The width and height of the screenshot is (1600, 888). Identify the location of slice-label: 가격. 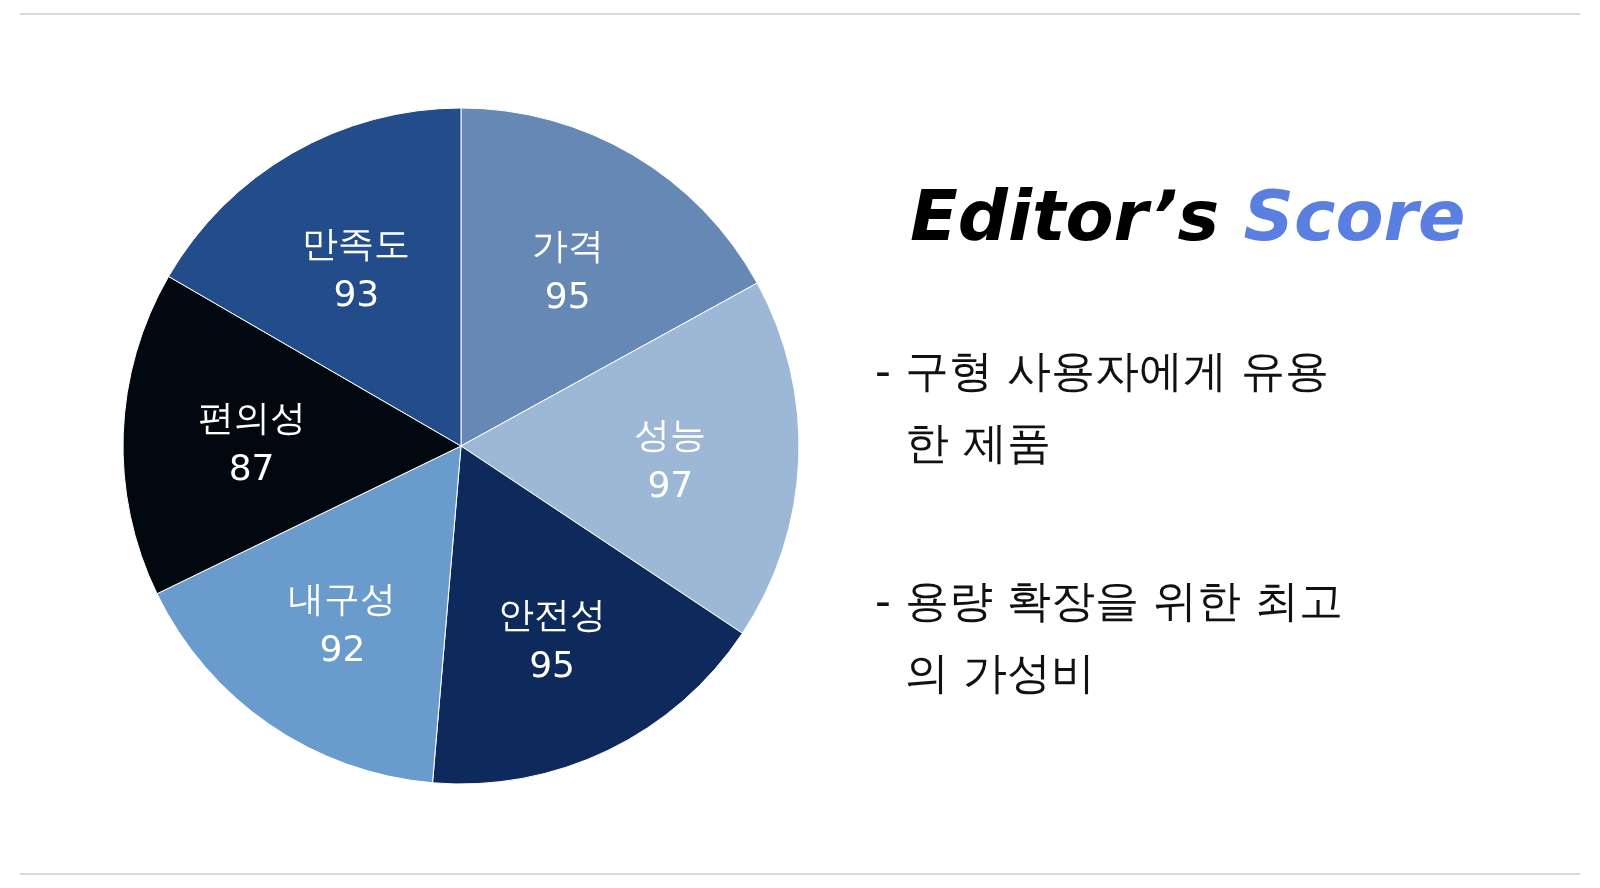
(567, 245).